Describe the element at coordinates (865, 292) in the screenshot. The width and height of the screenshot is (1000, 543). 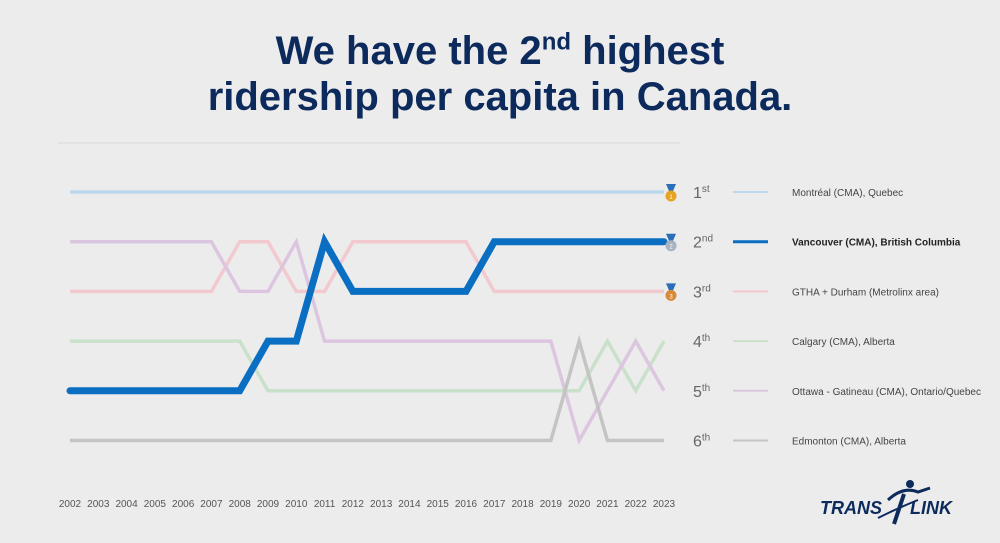
I see `legend-label: GTHA + Durham (Metrolinx area)` at that location.